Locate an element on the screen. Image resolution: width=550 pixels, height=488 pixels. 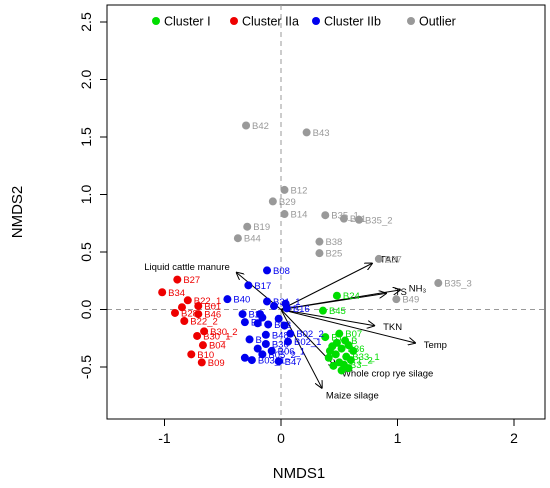
point-label: B45 is located at coordinates (337, 311).